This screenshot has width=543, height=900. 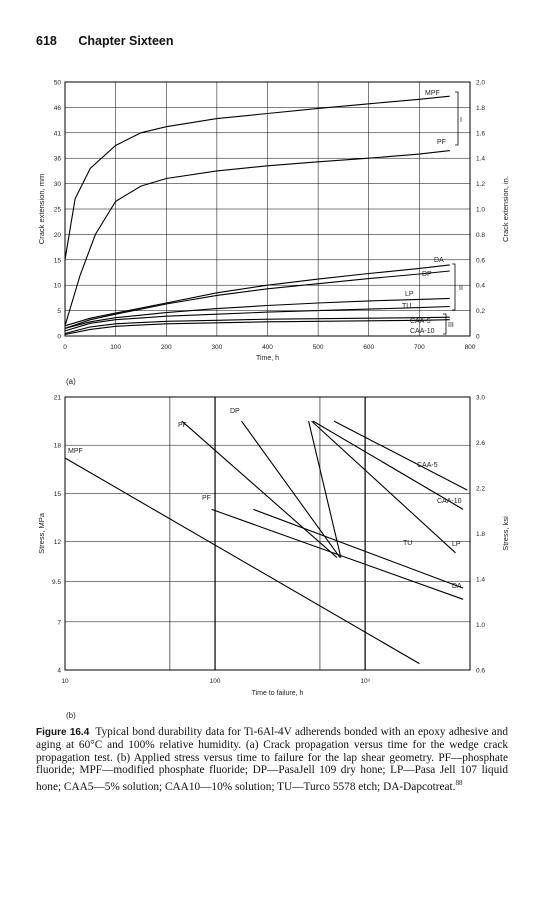 What do you see at coordinates (420, 321) in the screenshot?
I see `chart-a-series-label: CAA-5` at bounding box center [420, 321].